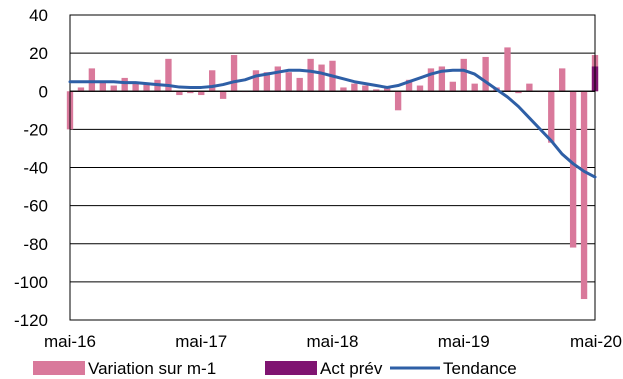  What do you see at coordinates (152, 368) in the screenshot?
I see `legend-label: Variation sur m-1` at bounding box center [152, 368].